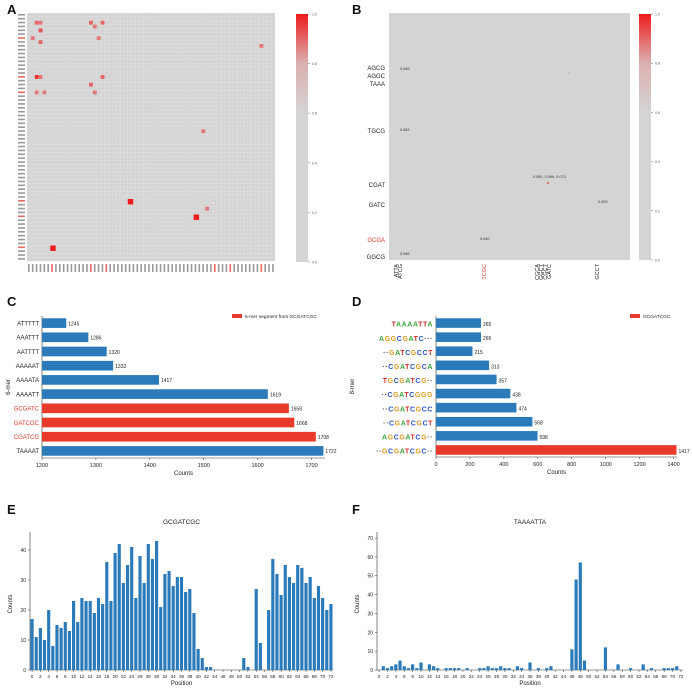 Image resolution: width=693 pixels, height=693 pixels. I want to click on y-tick-label: AAATTT, so click(27, 339).